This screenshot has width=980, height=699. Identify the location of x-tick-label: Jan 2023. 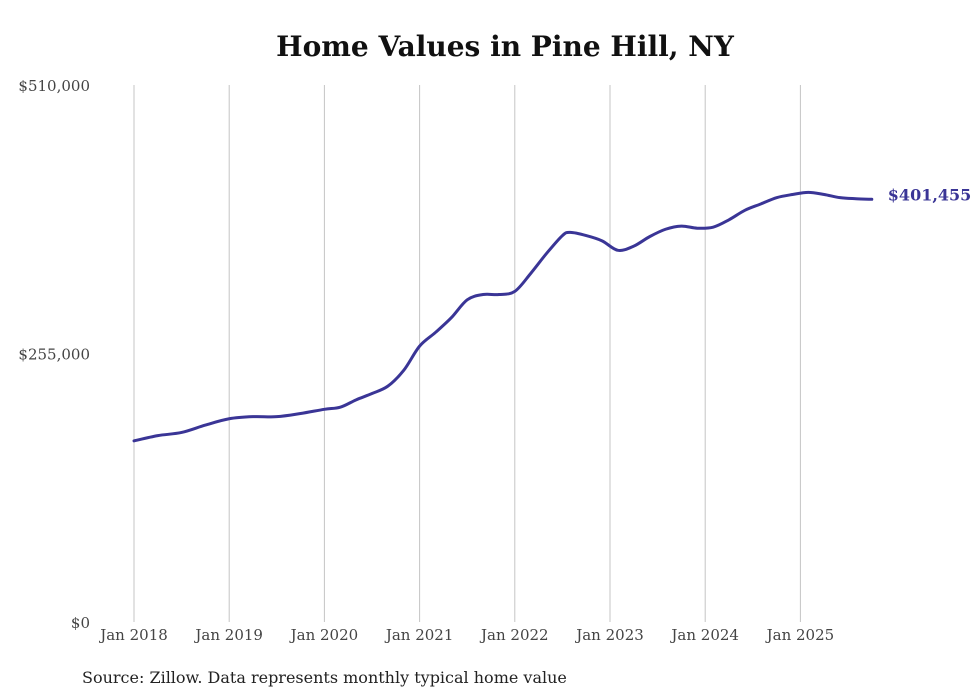
(609, 635).